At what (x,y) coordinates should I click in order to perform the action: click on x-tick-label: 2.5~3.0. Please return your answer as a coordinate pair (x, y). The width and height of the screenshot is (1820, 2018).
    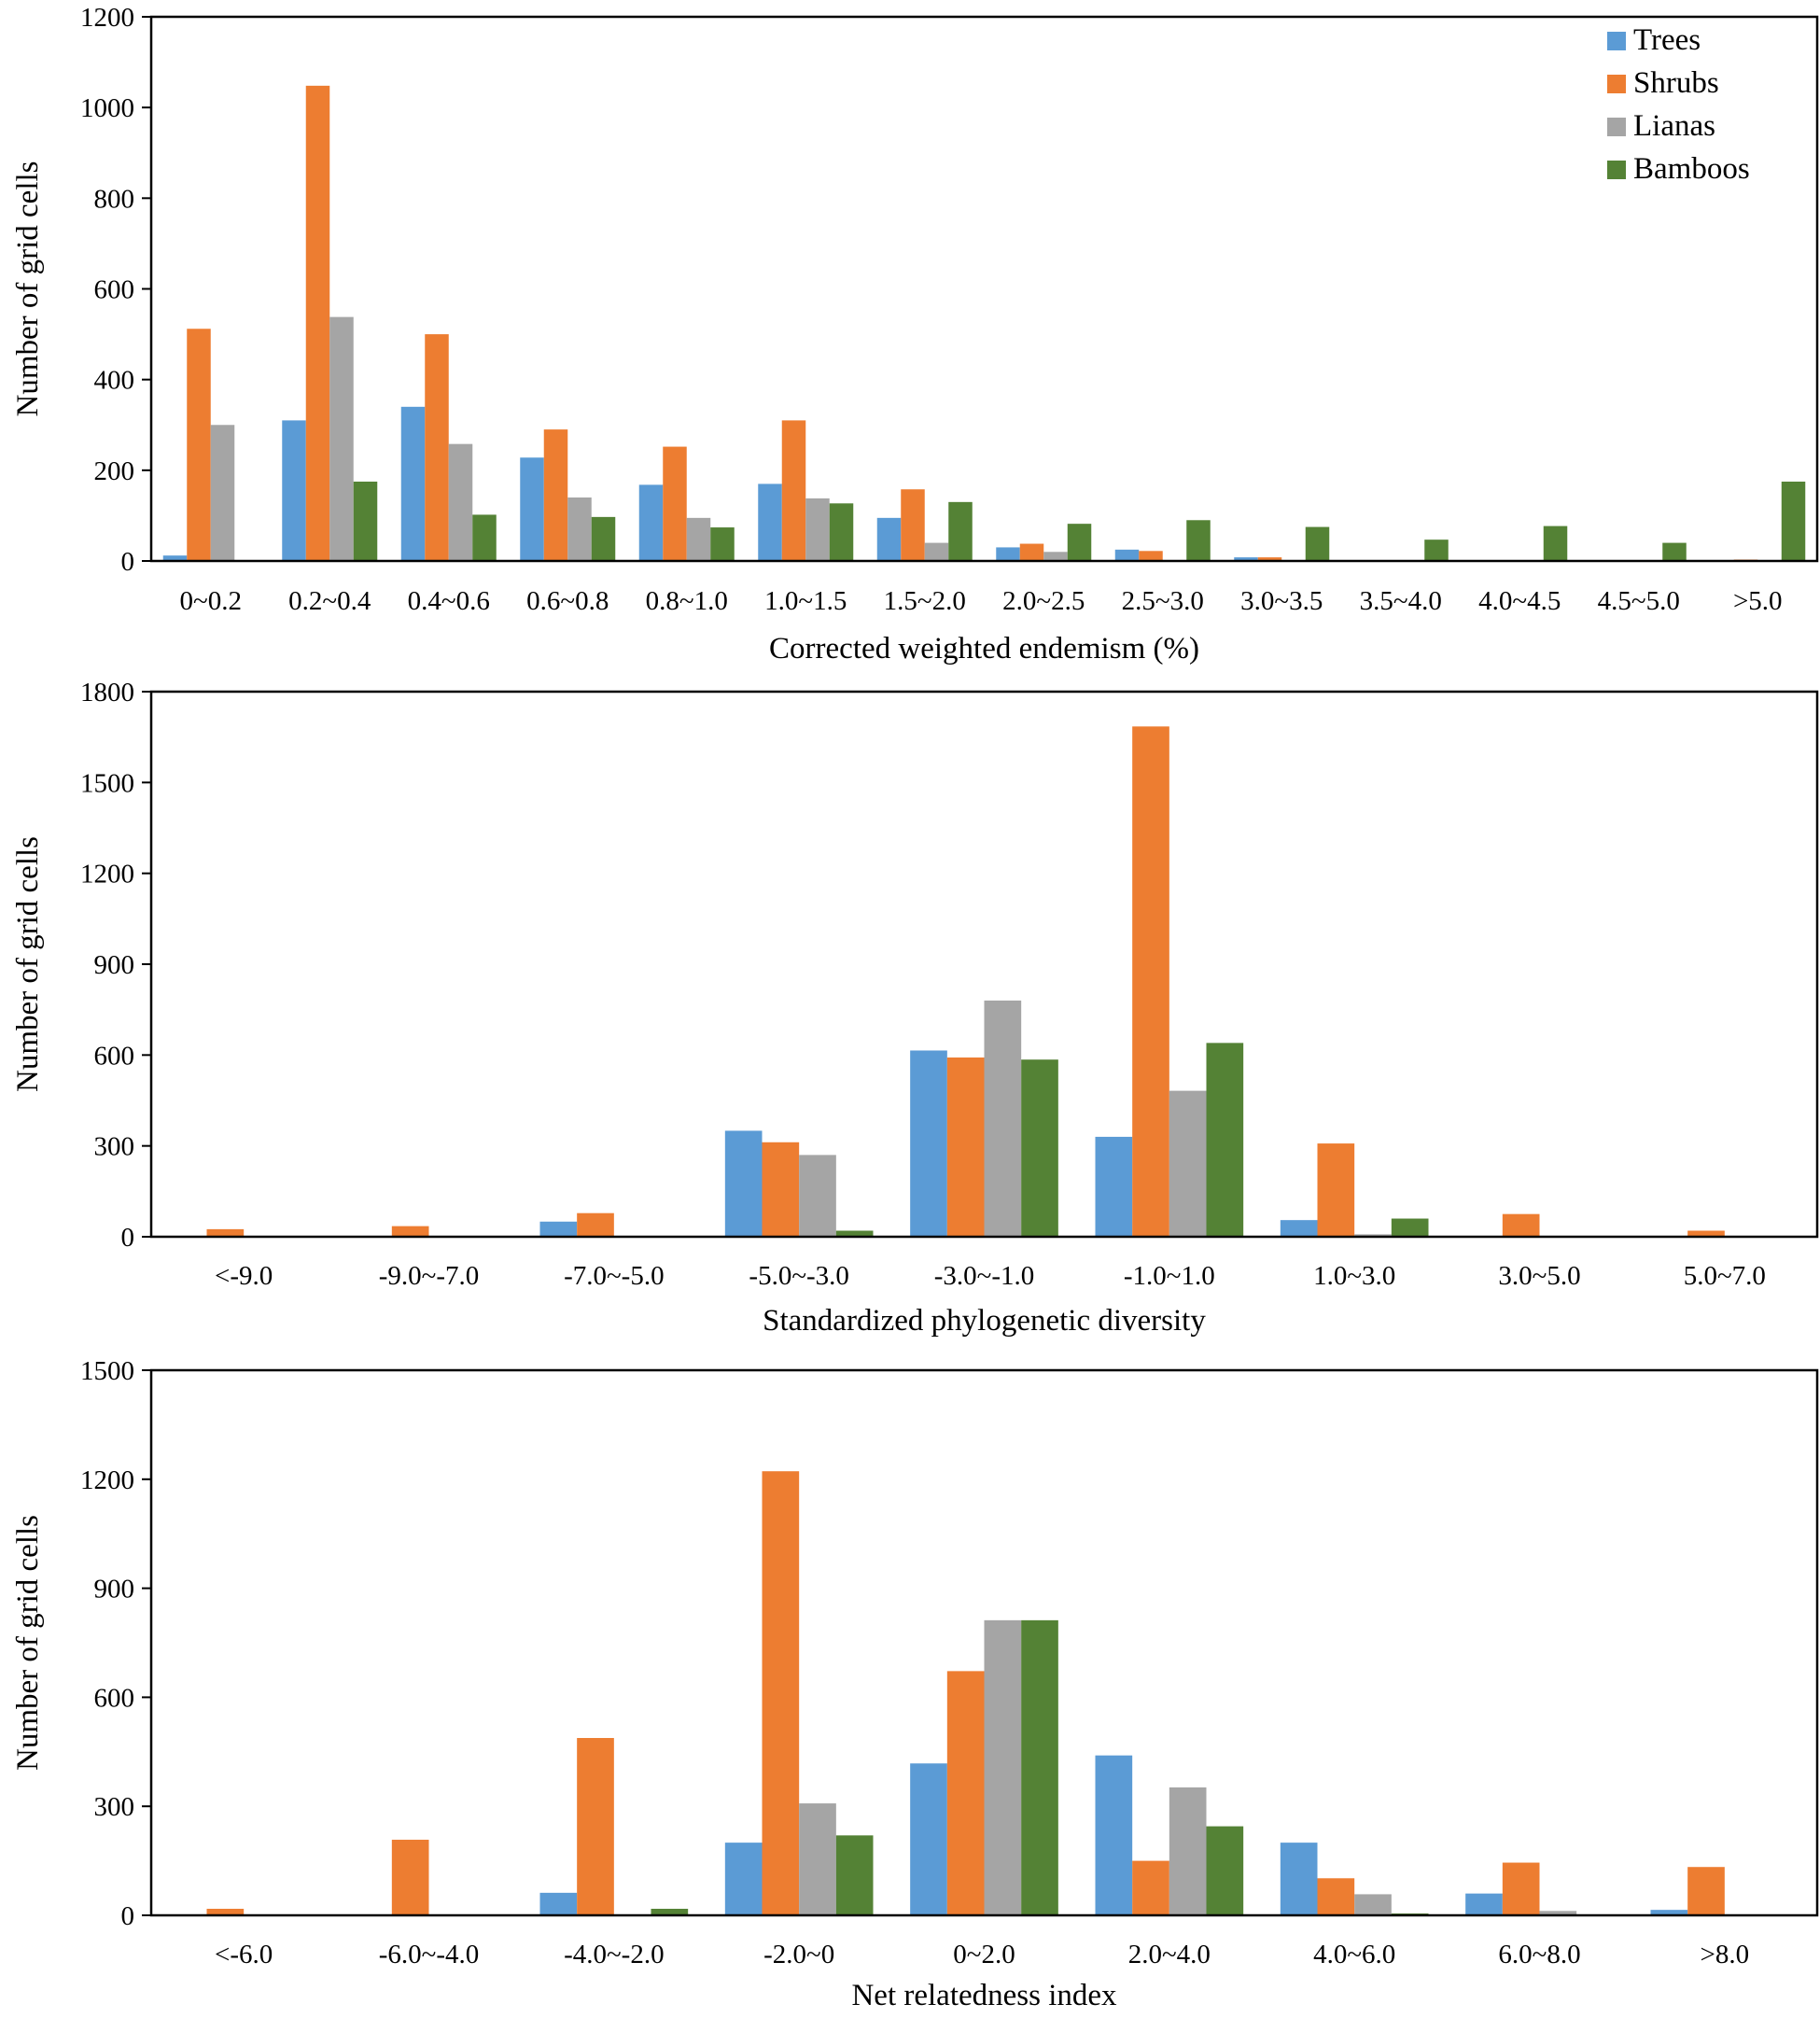
    Looking at the image, I should click on (1163, 601).